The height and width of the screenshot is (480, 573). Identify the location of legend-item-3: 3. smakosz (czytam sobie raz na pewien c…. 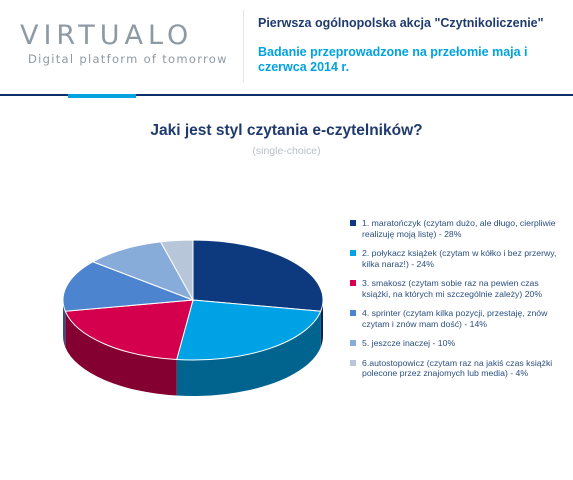
(455, 288).